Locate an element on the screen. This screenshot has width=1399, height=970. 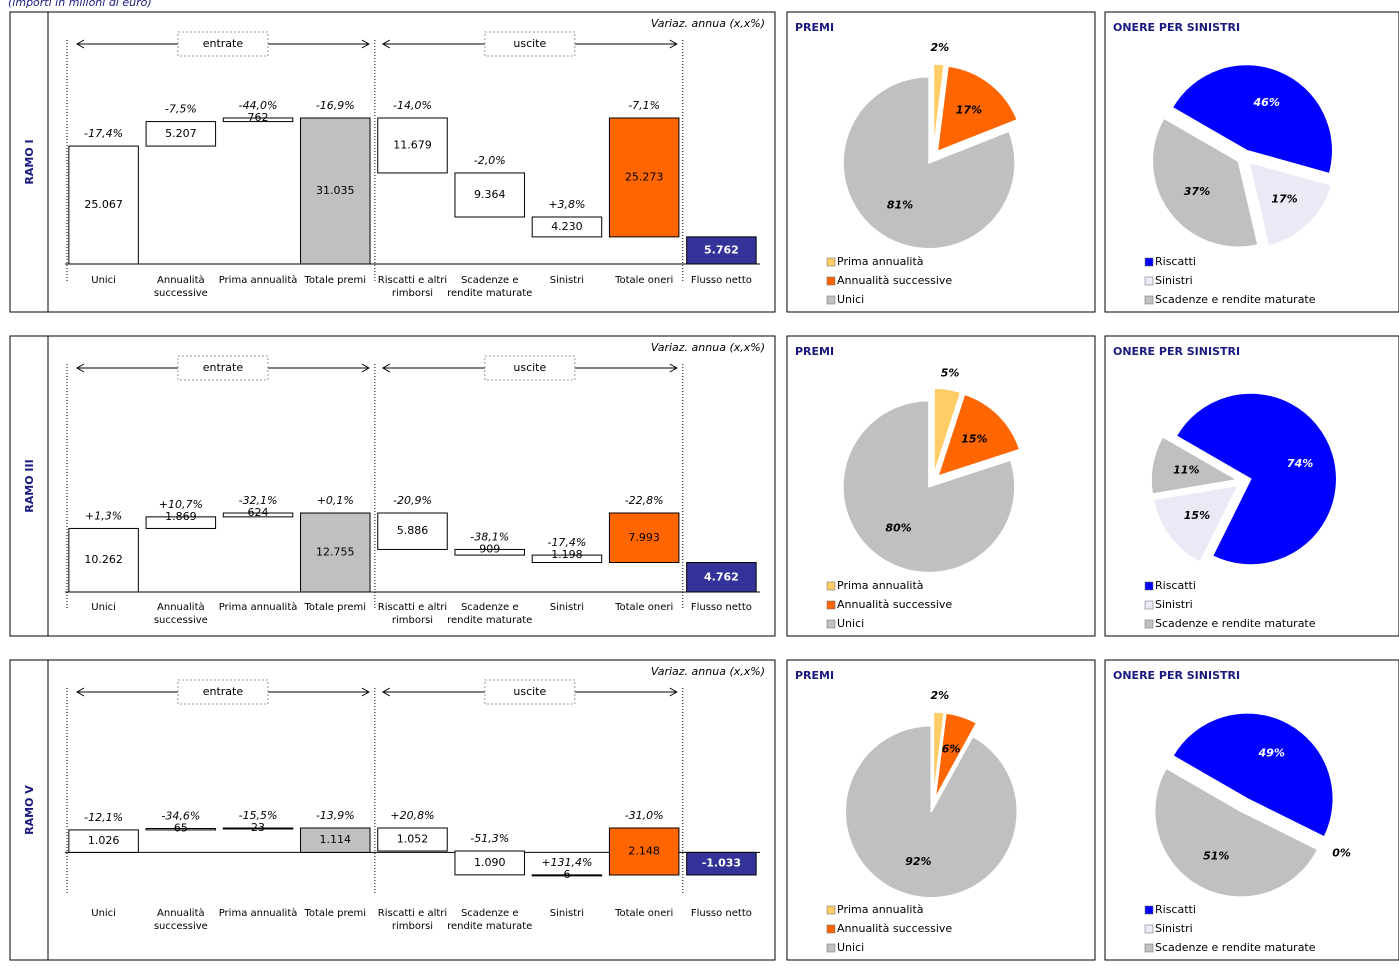
x-tick-label-box: Unici is located at coordinates (103, 913).